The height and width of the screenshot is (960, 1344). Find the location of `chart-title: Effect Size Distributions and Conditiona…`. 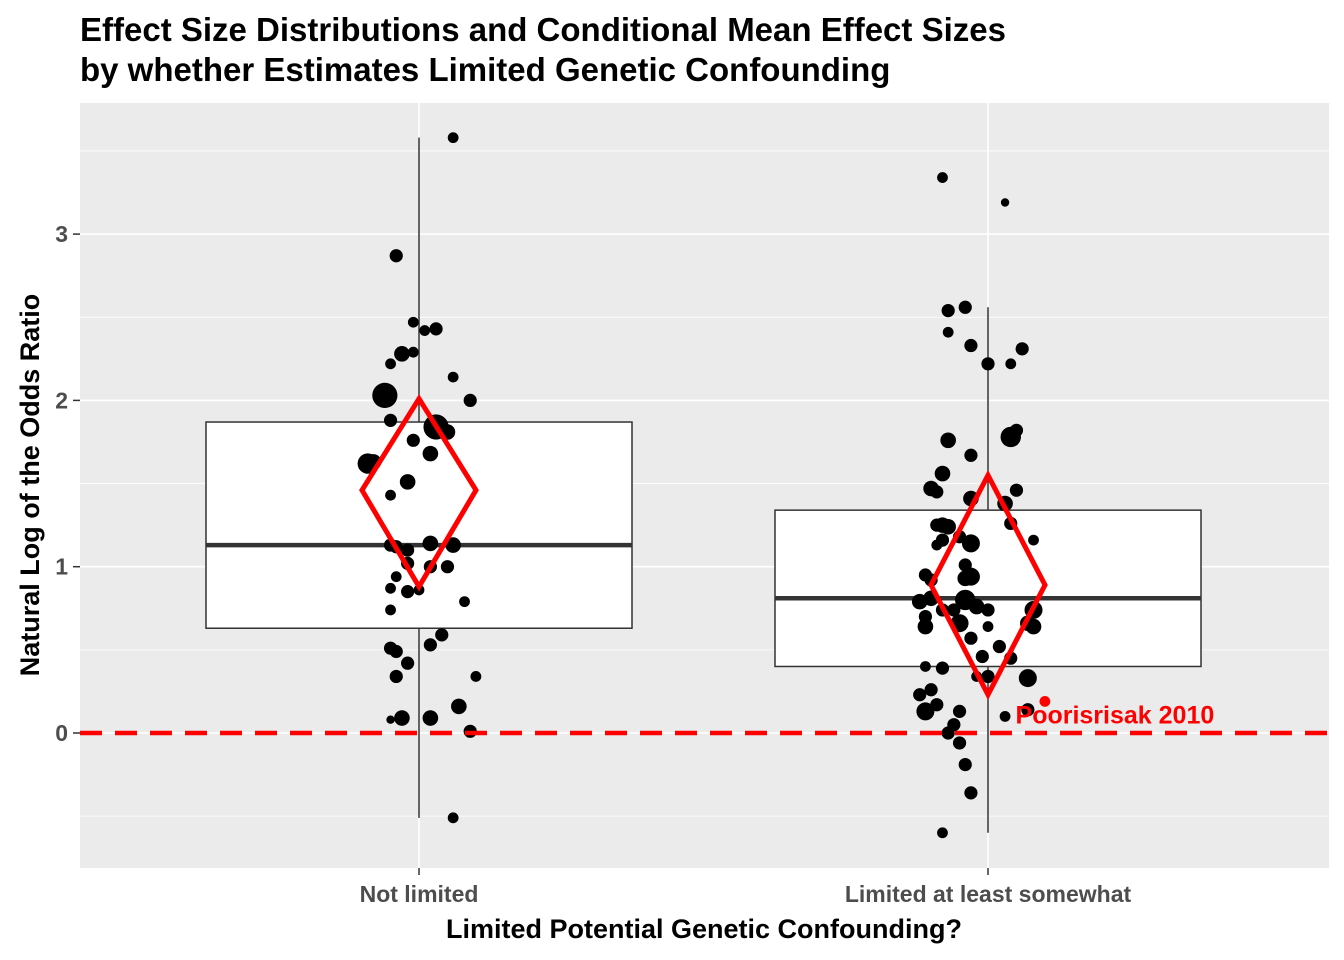

chart-title: Effect Size Distributions and Conditiona… is located at coordinates (543, 50).